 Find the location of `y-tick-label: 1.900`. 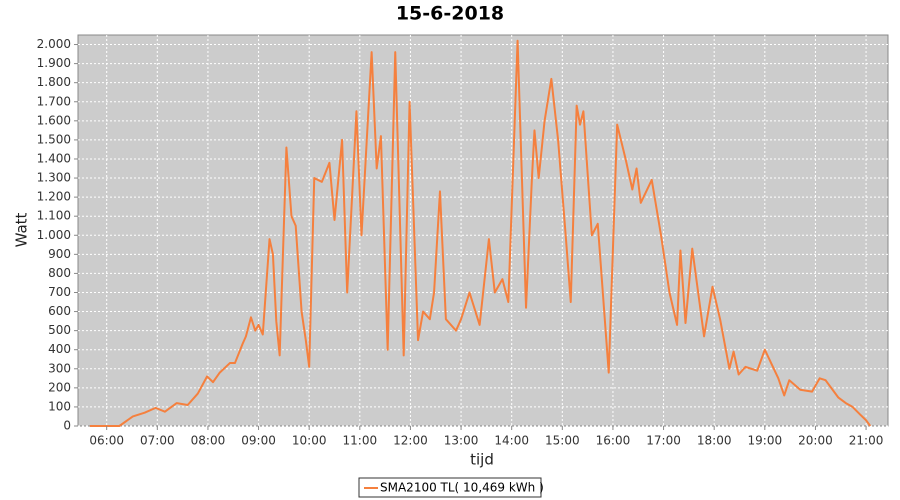

y-tick-label: 1.900 is located at coordinates (54, 63).